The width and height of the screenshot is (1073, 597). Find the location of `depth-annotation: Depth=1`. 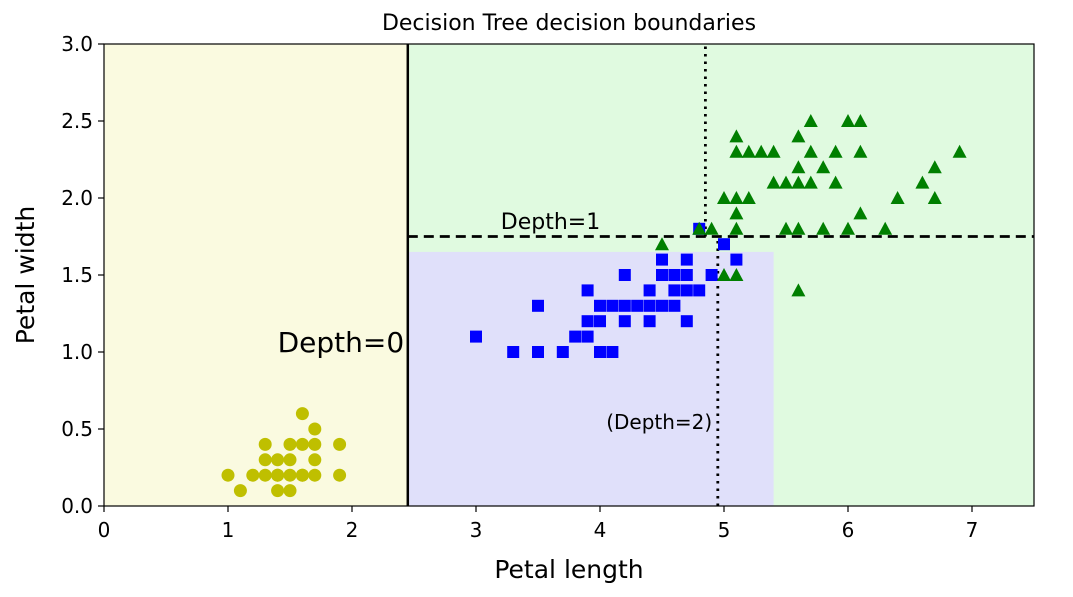

depth-annotation: Depth=1 is located at coordinates (550, 222).